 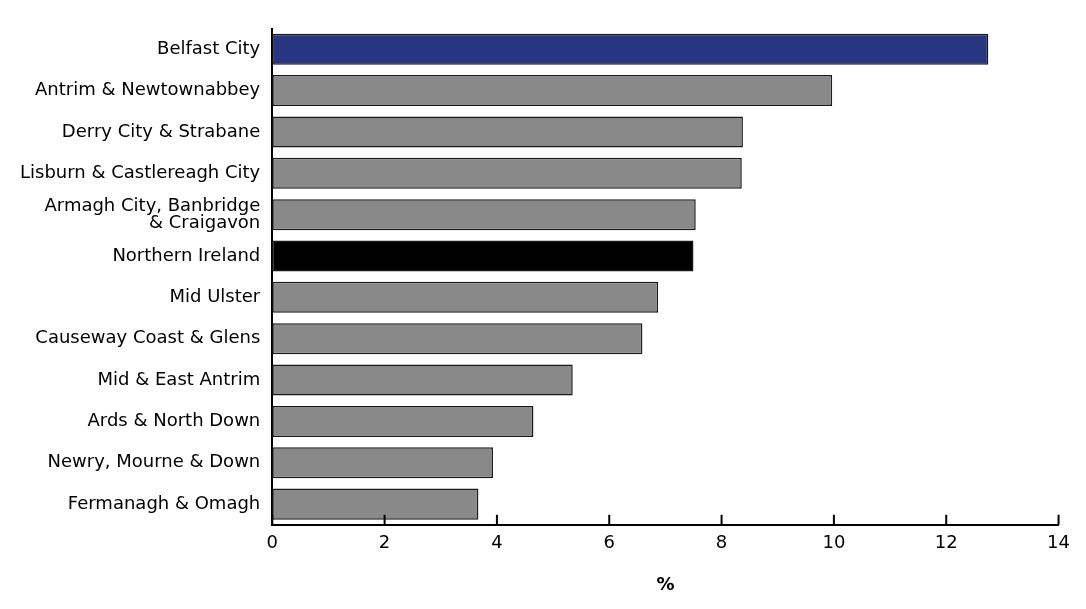 I want to click on y-tick-label: Northern Ireland, so click(x=186, y=254).